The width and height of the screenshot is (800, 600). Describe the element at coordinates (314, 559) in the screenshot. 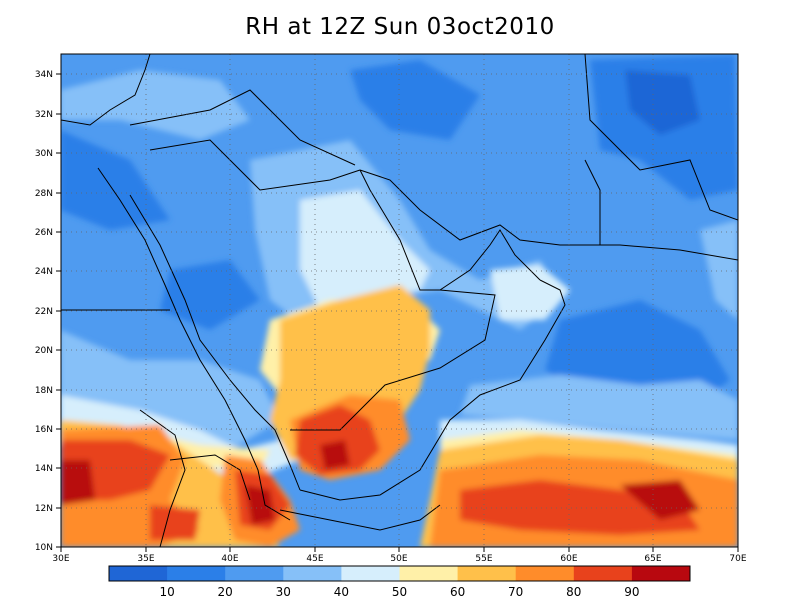

I see `lon-tick-label: 45E` at that location.